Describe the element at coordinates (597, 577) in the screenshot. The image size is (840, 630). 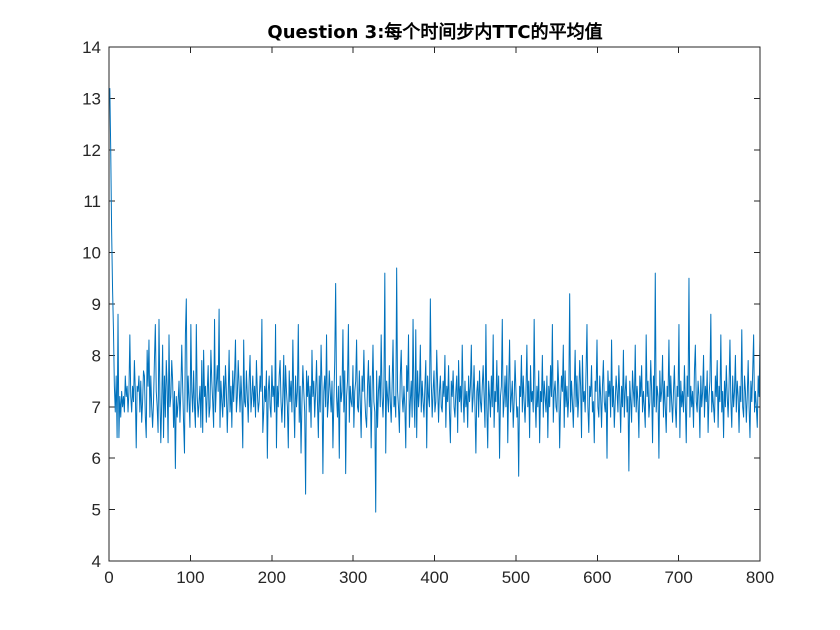
I see `x-tick-label: 600` at that location.